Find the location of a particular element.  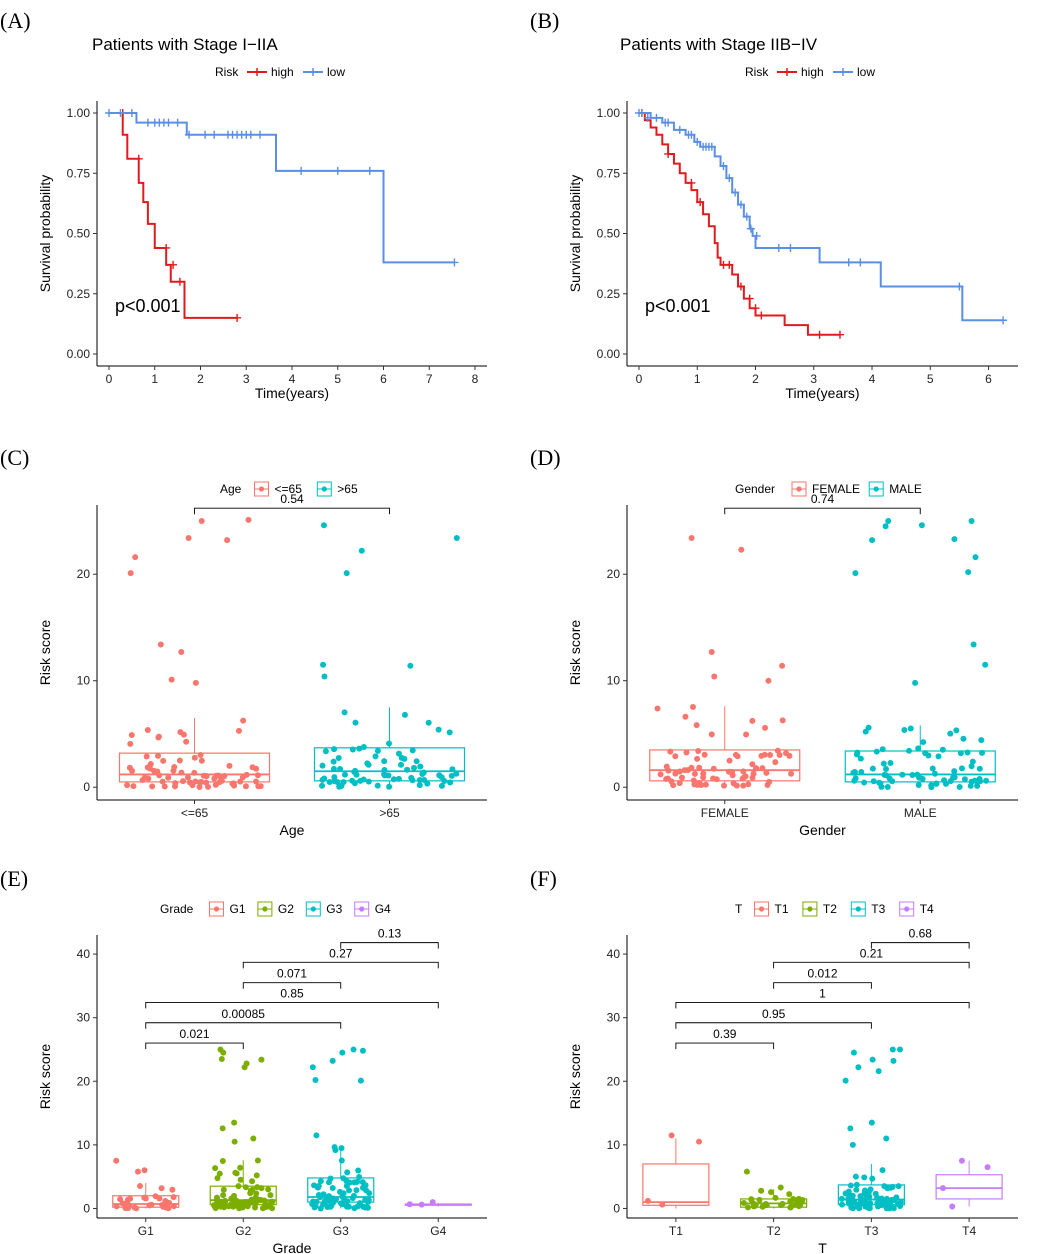

x-tick-label: 5 is located at coordinates (930, 379).